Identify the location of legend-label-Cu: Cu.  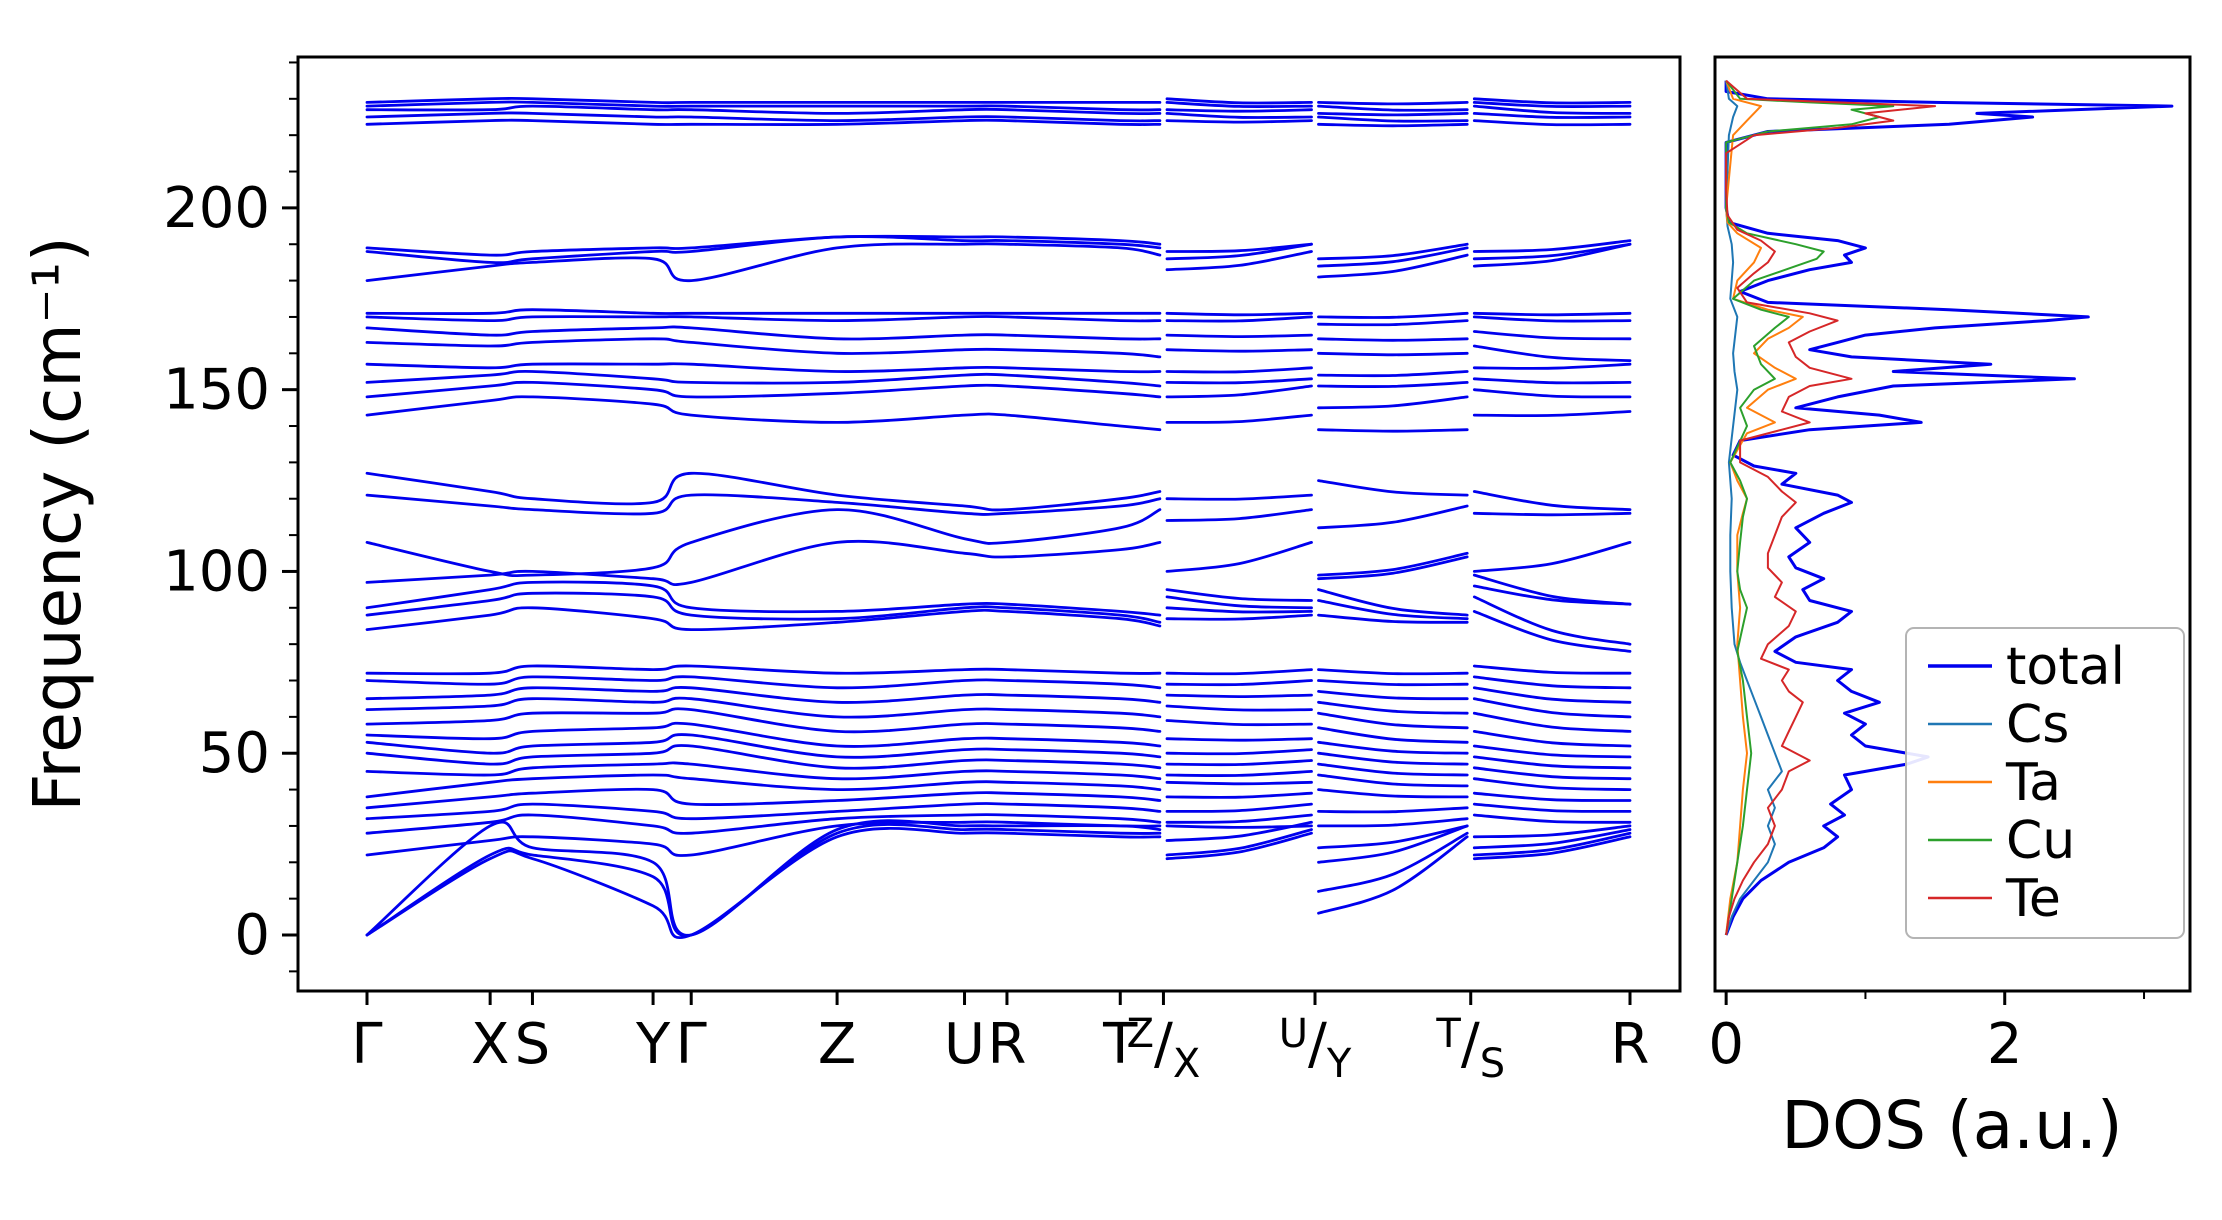
(2040, 841).